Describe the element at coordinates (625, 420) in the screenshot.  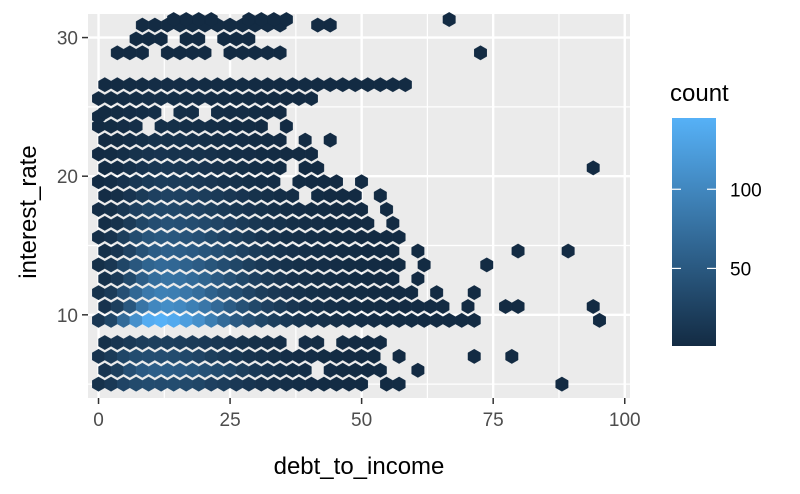
I see `x-tick-label: 100` at that location.